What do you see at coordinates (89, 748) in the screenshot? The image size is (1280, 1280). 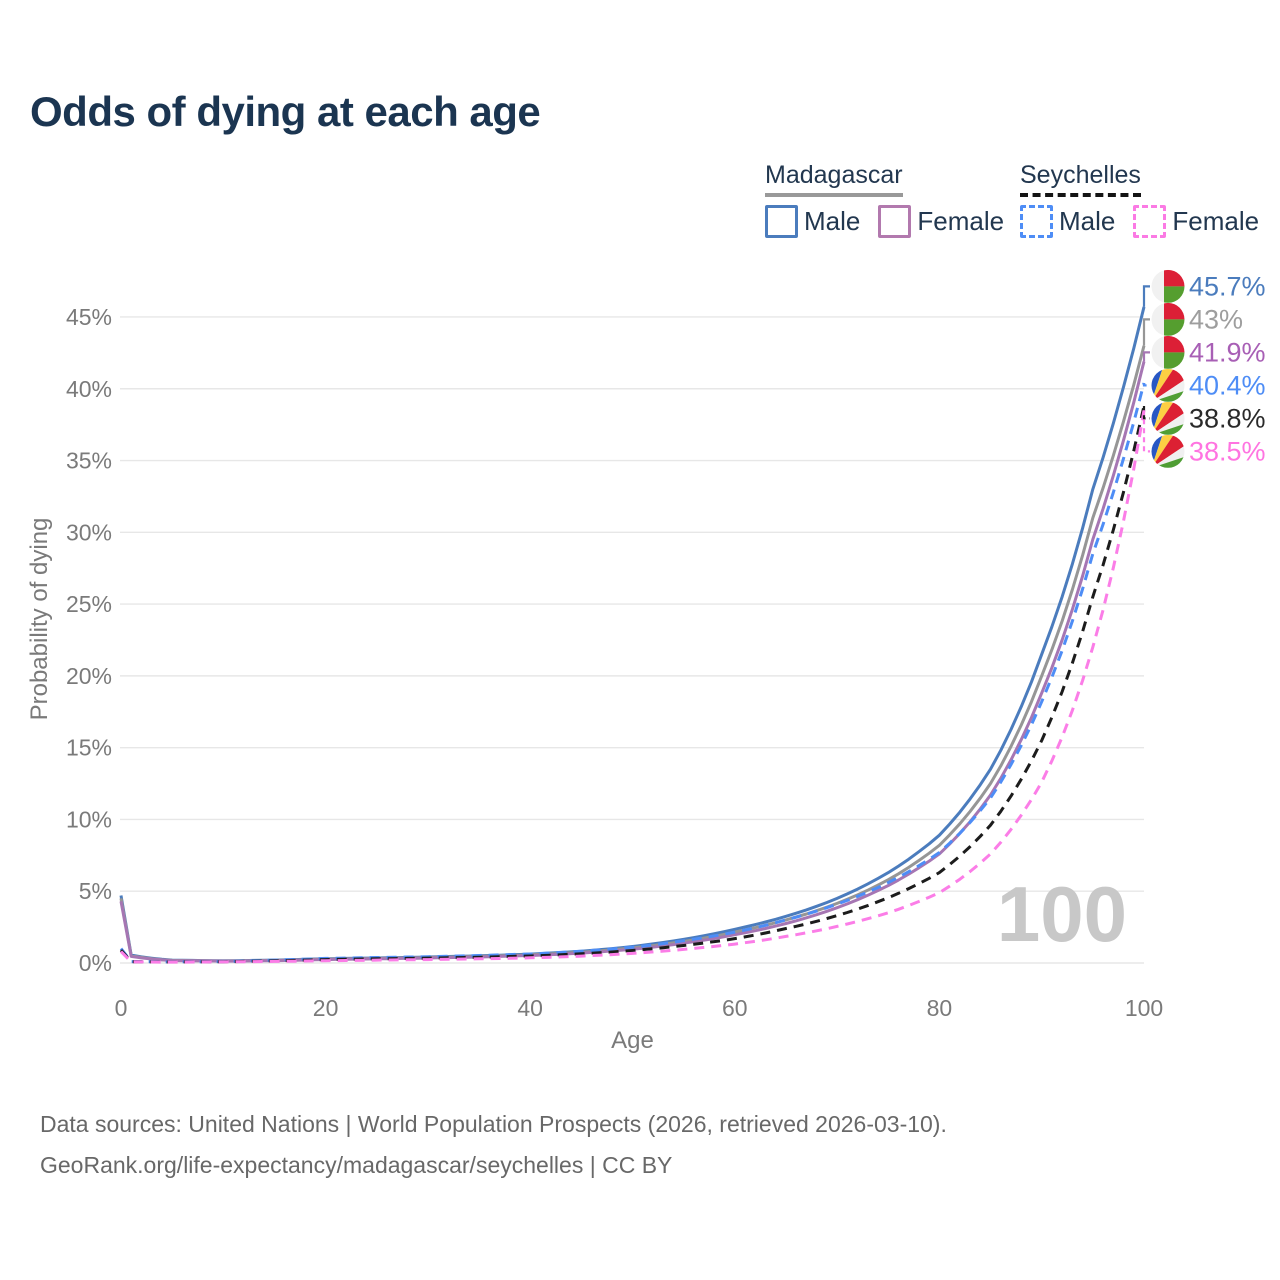 I see `y-tick-label: 15%` at bounding box center [89, 748].